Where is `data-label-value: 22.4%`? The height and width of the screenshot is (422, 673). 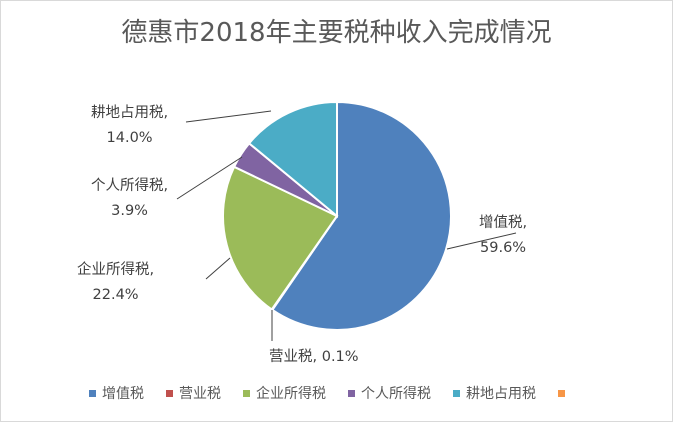
data-label-value: 22.4% is located at coordinates (115, 295).